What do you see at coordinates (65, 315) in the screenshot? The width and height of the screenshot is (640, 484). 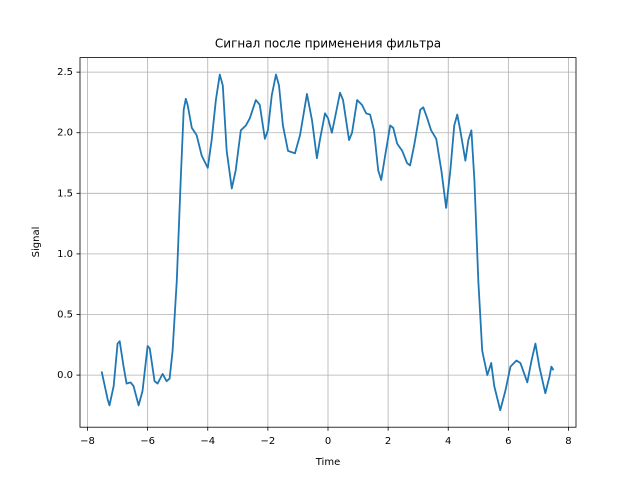 I see `y-tick-label: 0.5` at bounding box center [65, 315].